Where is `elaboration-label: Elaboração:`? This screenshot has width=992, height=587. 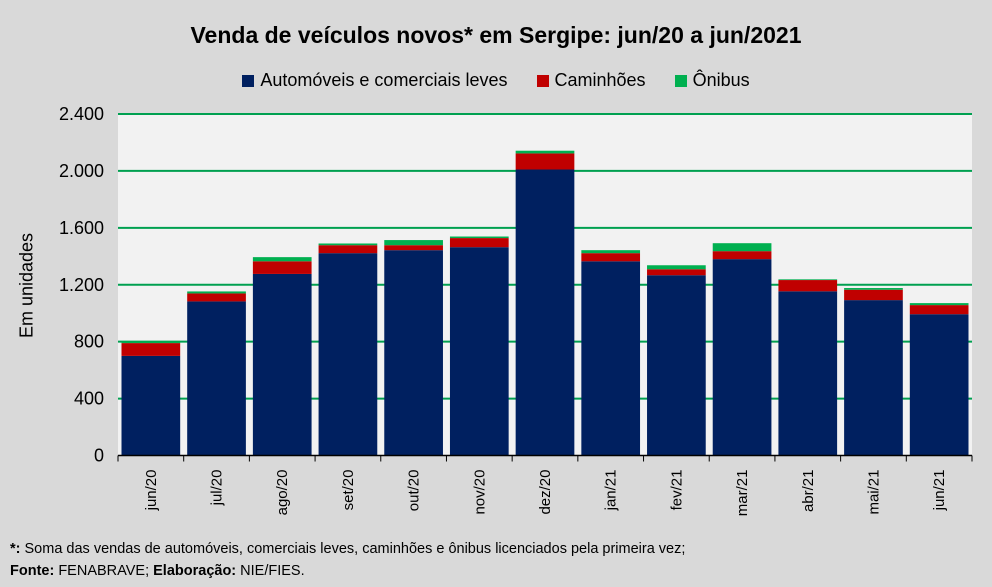 elaboration-label: Elaboração: is located at coordinates (195, 571).